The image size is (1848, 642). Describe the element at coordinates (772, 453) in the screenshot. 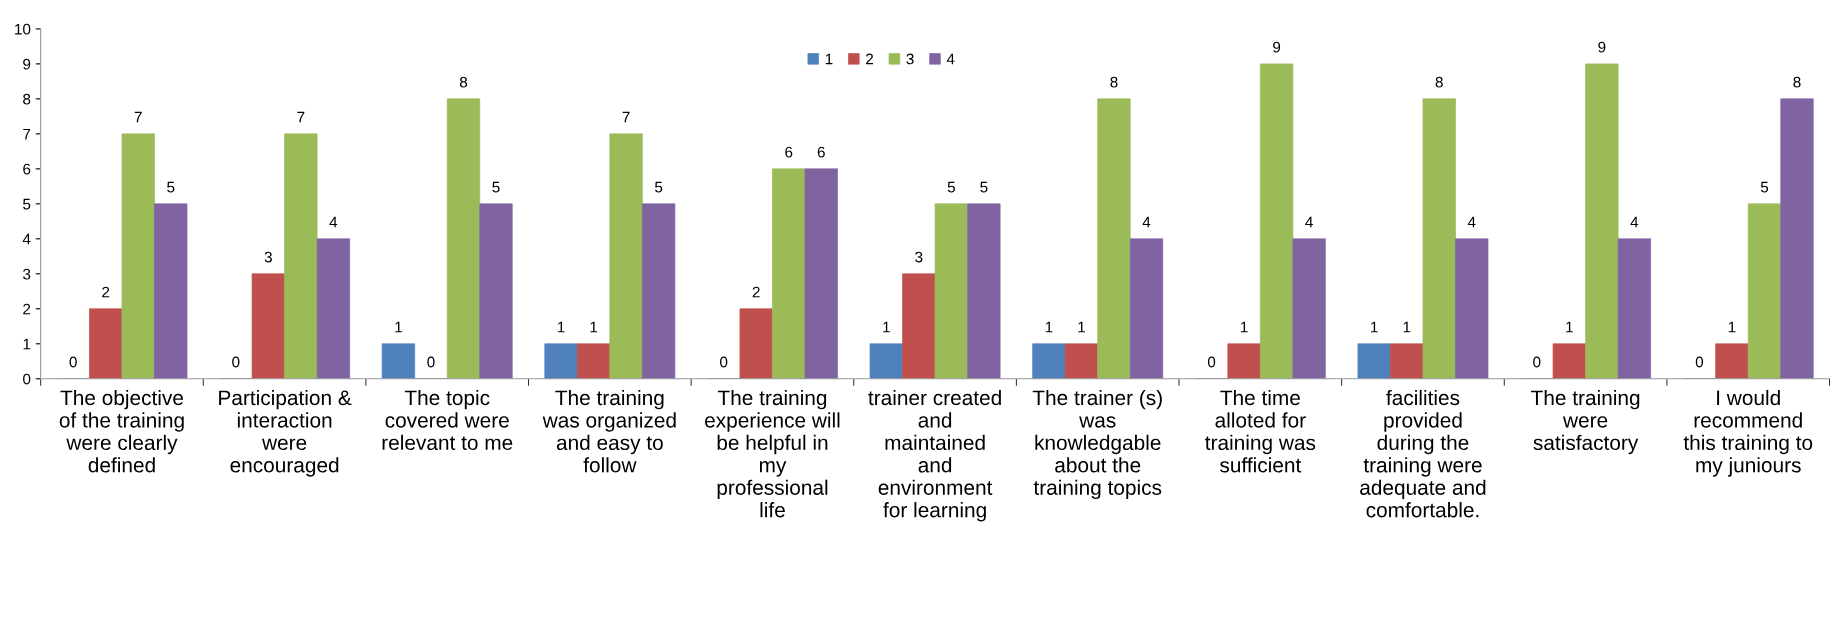

I see `x-tick-label: The training experience will be helpful in my professional life` at that location.